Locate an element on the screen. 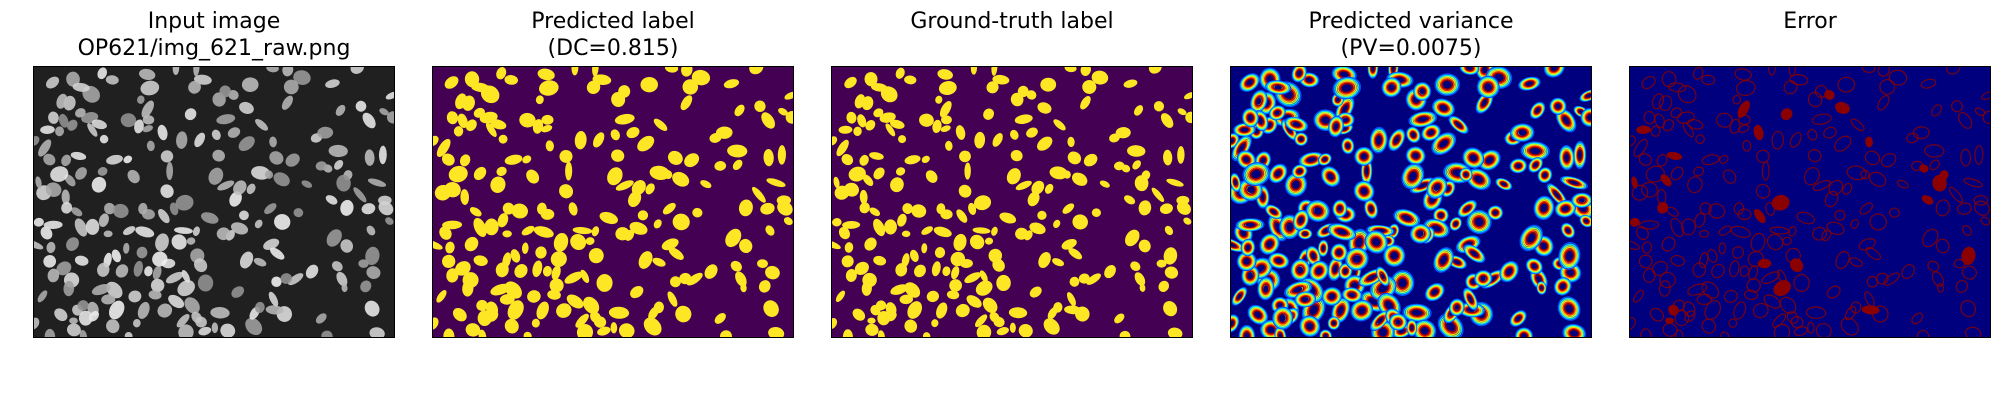 This screenshot has height=400, width=2000. title-line-2: OP621/img_621_raw.png is located at coordinates (214, 48).